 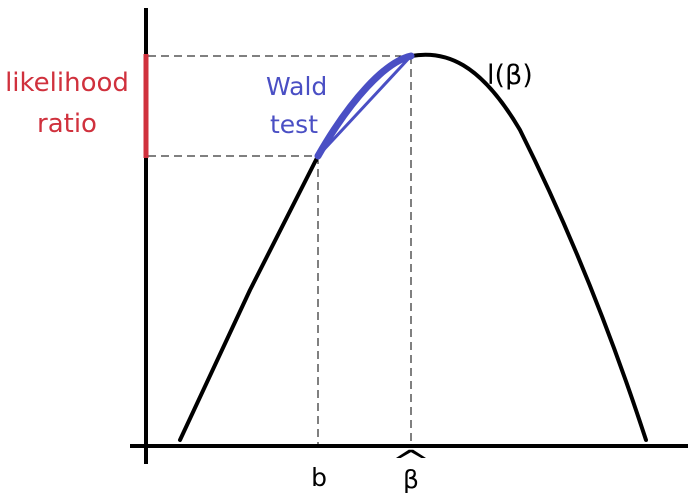 I want to click on wald-chord, so click(x=364, y=106).